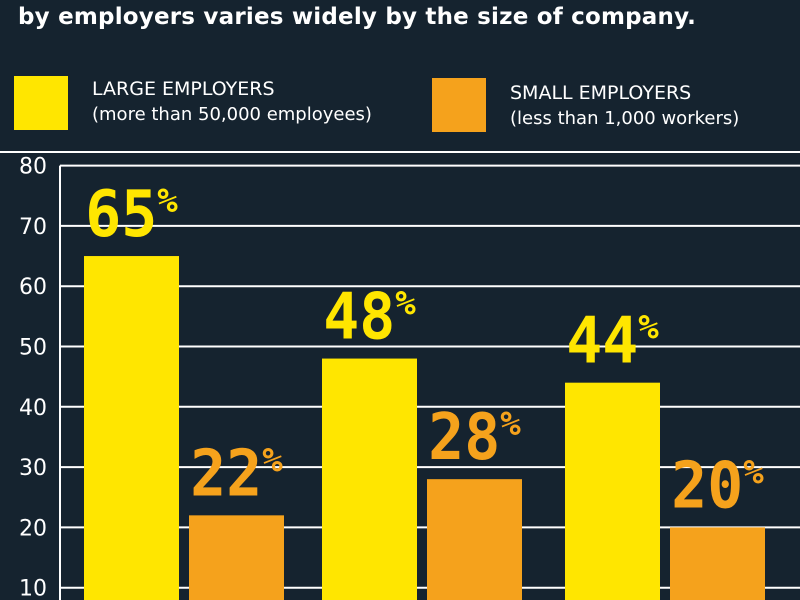 This screenshot has height=600, width=800. Describe the element at coordinates (33, 588) in the screenshot. I see `y-tick-label-10: 10` at that location.